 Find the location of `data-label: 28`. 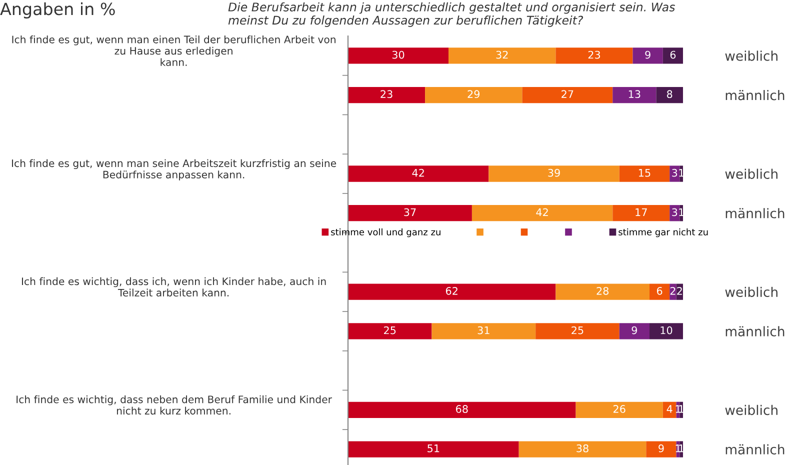

data-label: 28 is located at coordinates (602, 290).